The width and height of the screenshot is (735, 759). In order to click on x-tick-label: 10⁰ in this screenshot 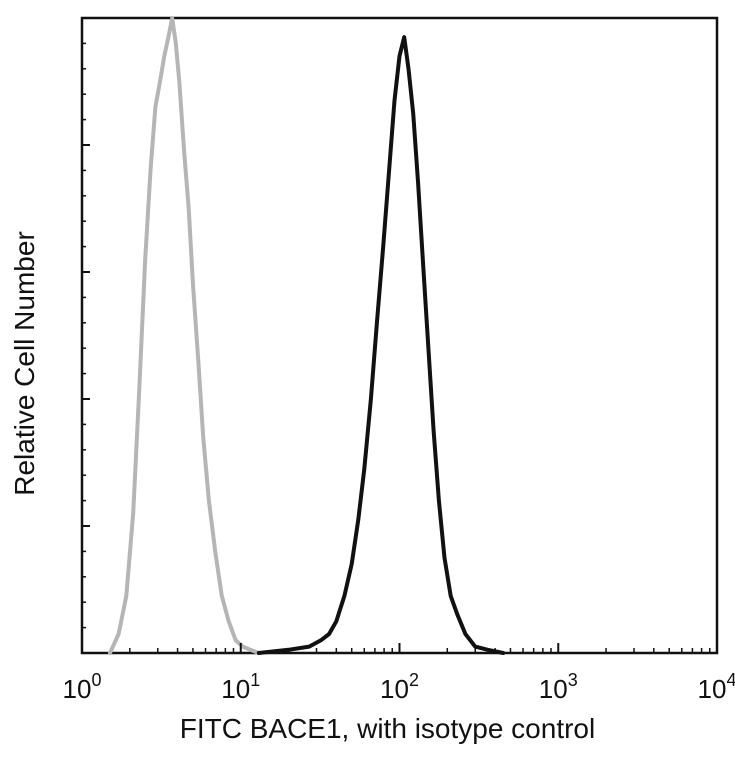, I will do `click(82, 687)`.